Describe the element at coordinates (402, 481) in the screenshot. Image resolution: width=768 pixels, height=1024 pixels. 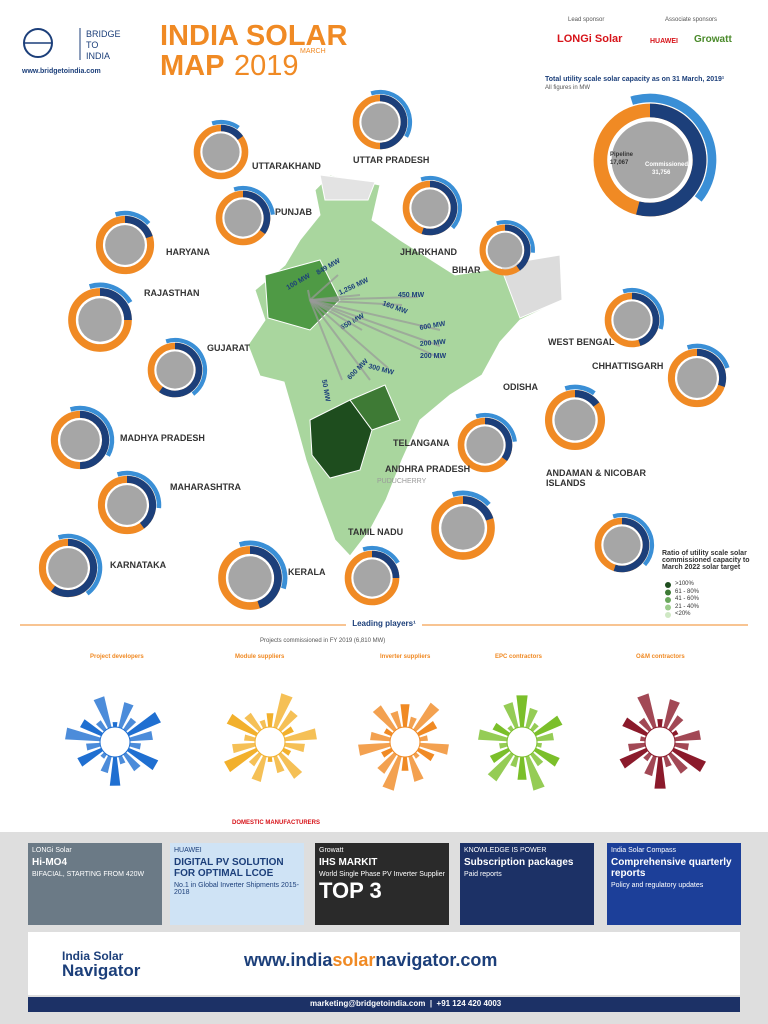
I see `place-label: PUDUCHERRY` at that location.